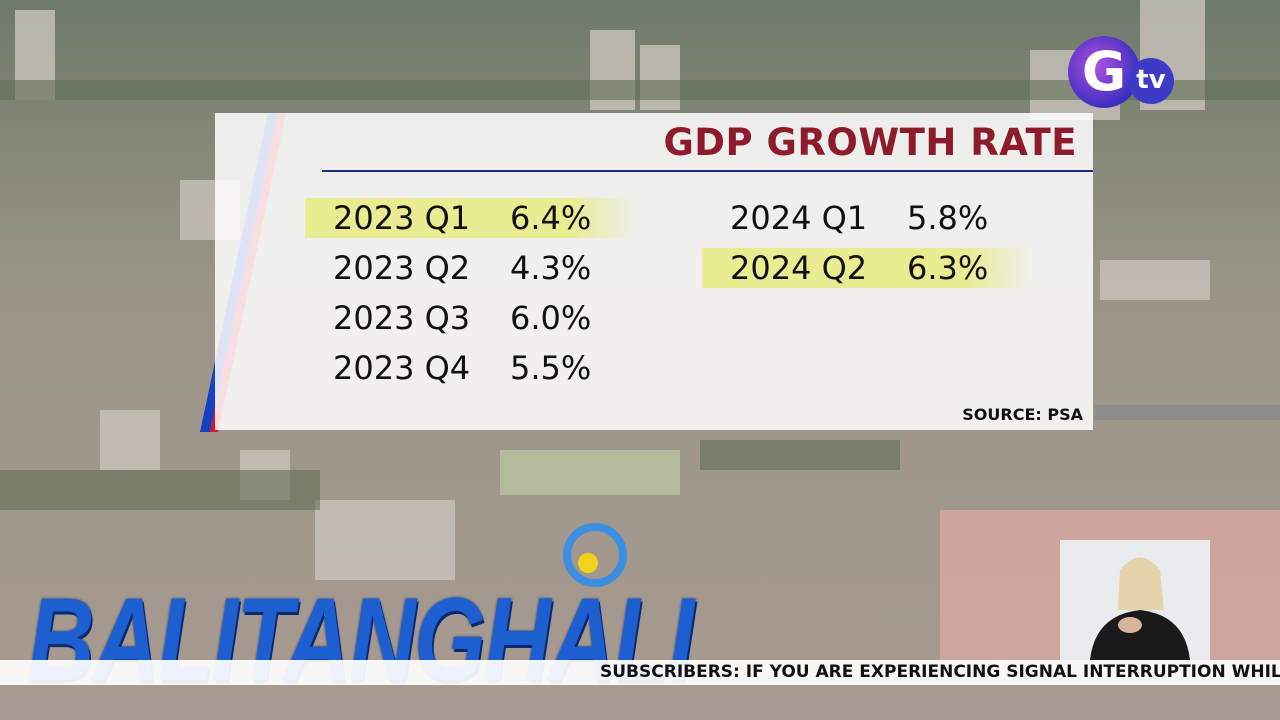  Describe the element at coordinates (799, 218) in the screenshot. I see `entry-period: 2024 Q1` at that location.